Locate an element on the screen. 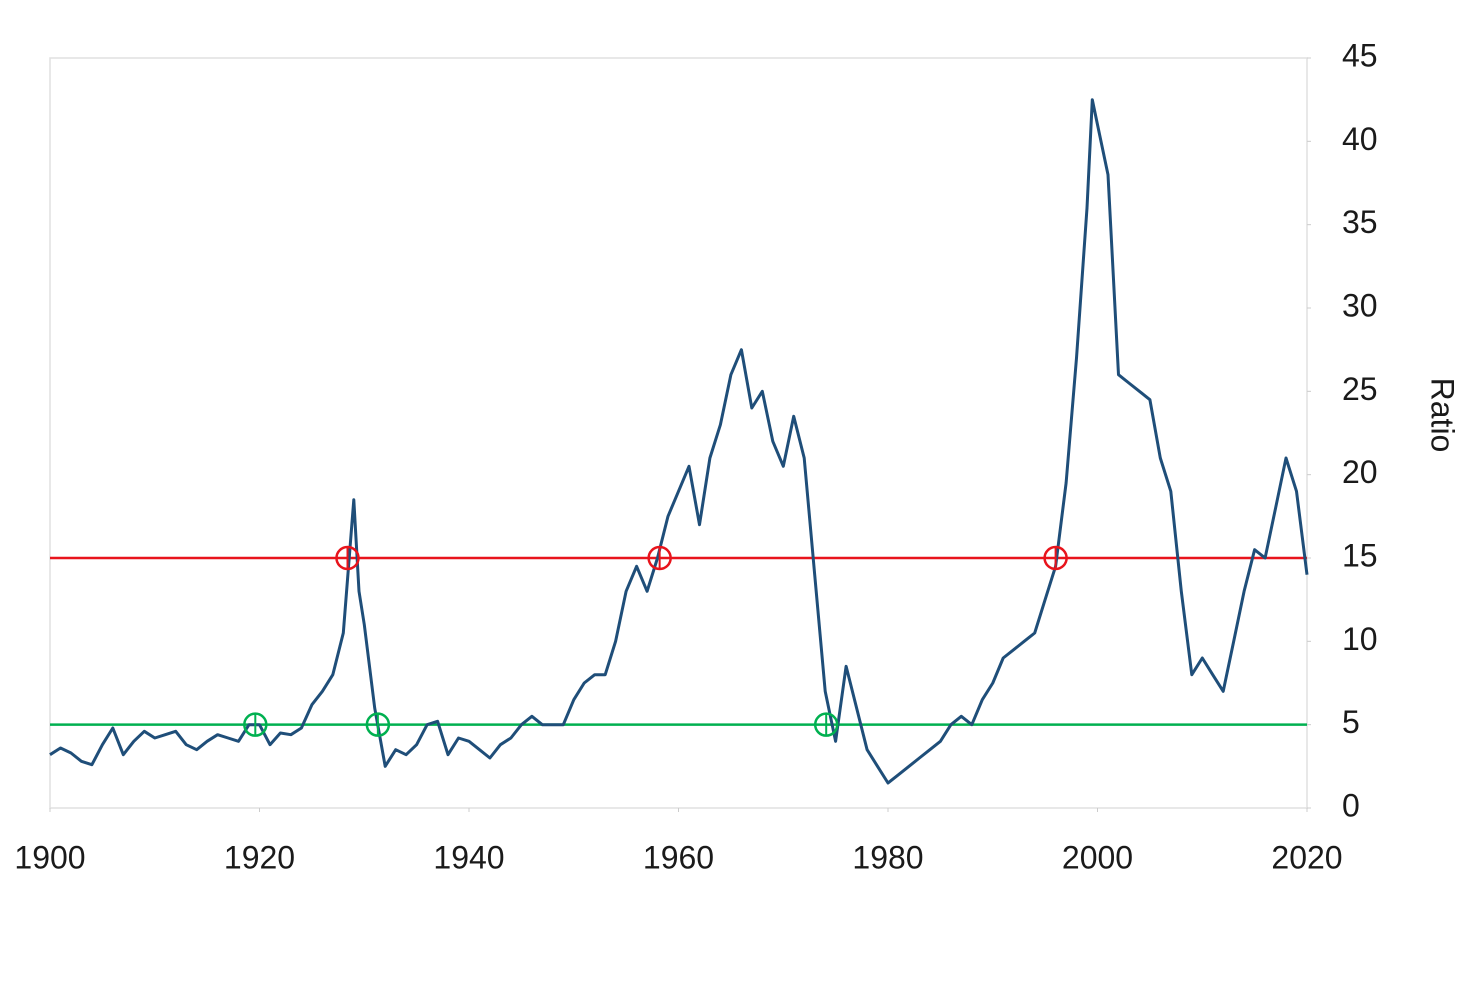  y-tick-label: 10 is located at coordinates (1360, 639).